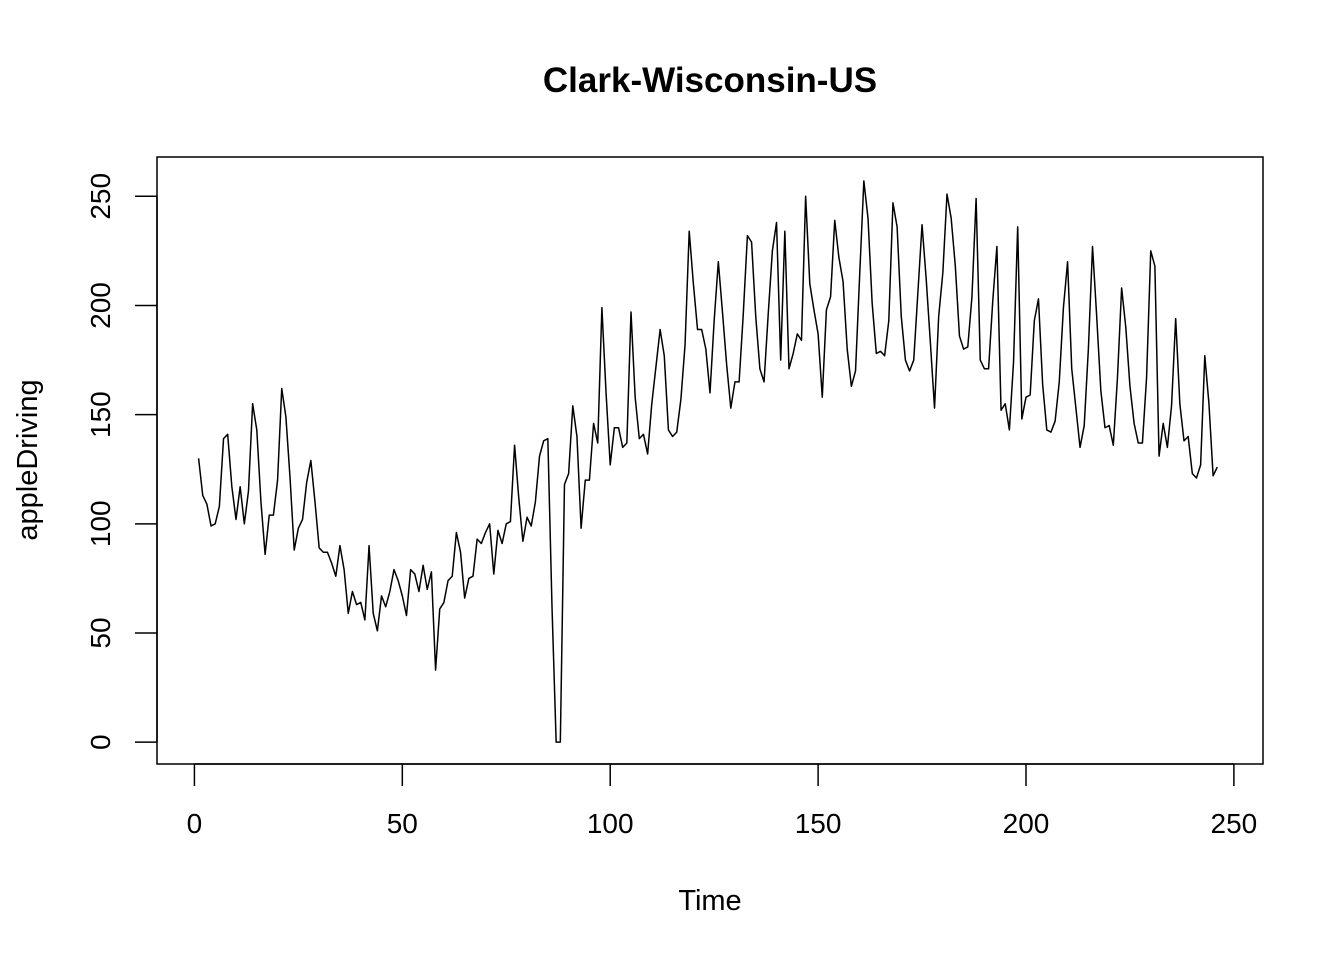  What do you see at coordinates (100, 632) in the screenshot?
I see `y-tick-label: 50` at bounding box center [100, 632].